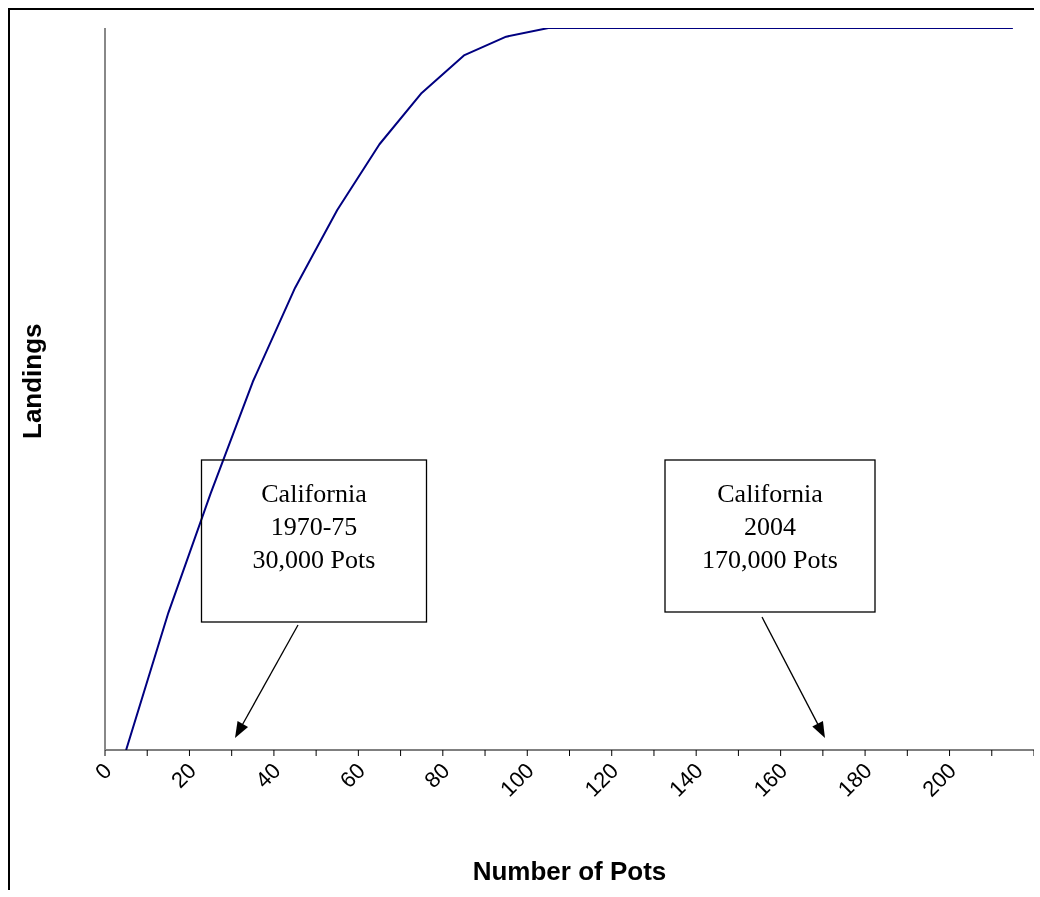 This screenshot has width=1040, height=897. I want to click on x-tick-label: 20, so click(183, 775).